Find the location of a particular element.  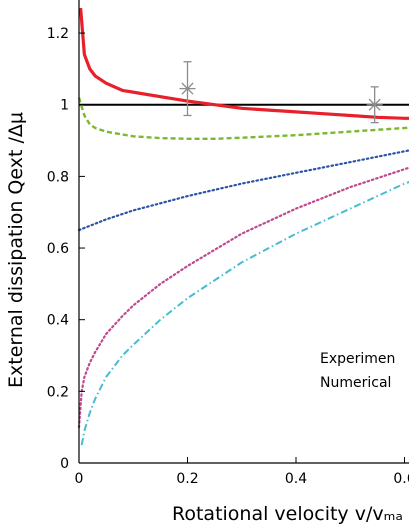

x-tick-label: 0.2 is located at coordinates (187, 479).